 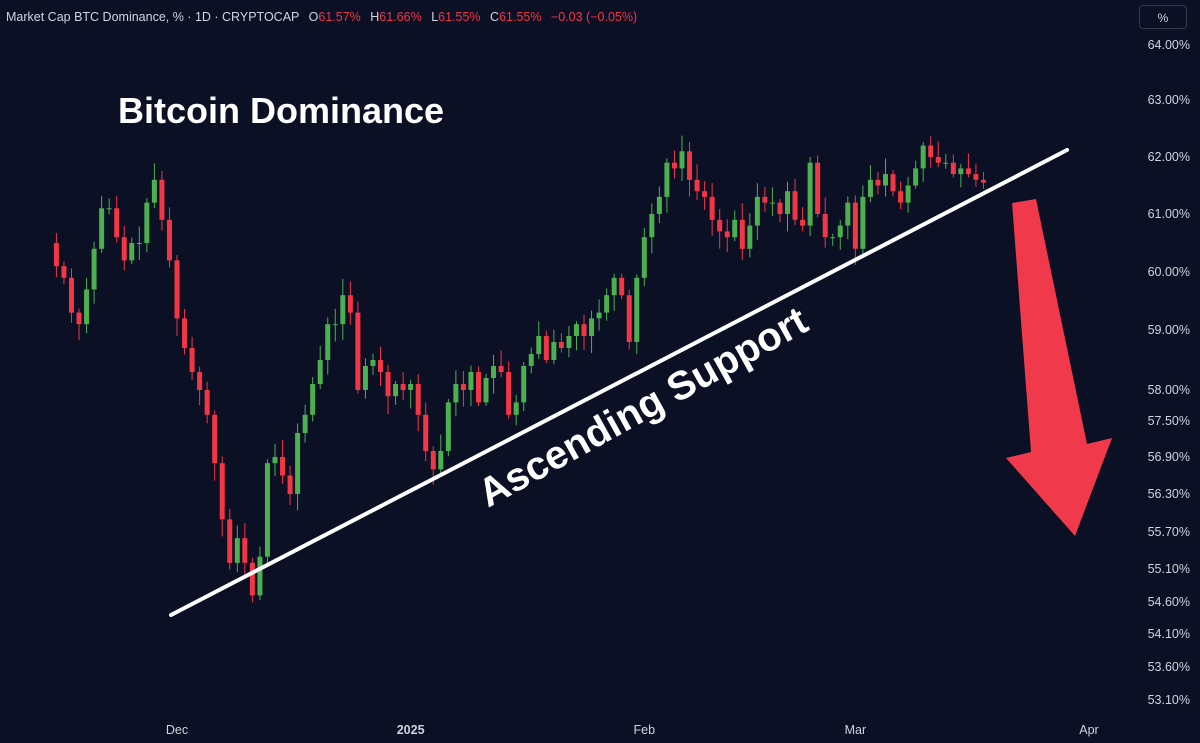 I want to click on x-tick-label: Apr, so click(x=1088, y=730).